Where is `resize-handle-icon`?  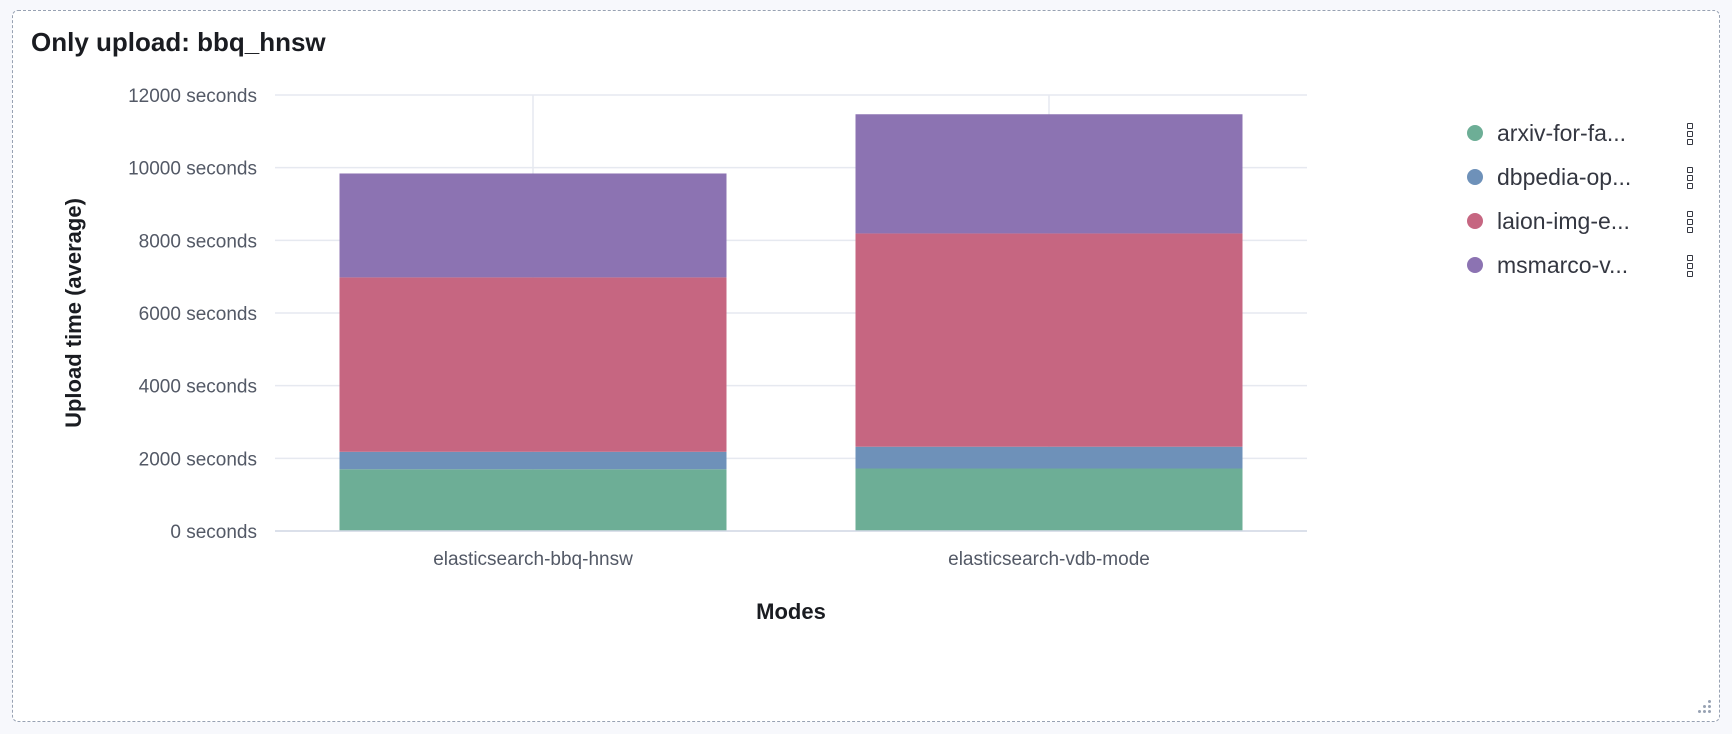
resize-handle-icon is located at coordinates (1703, 705).